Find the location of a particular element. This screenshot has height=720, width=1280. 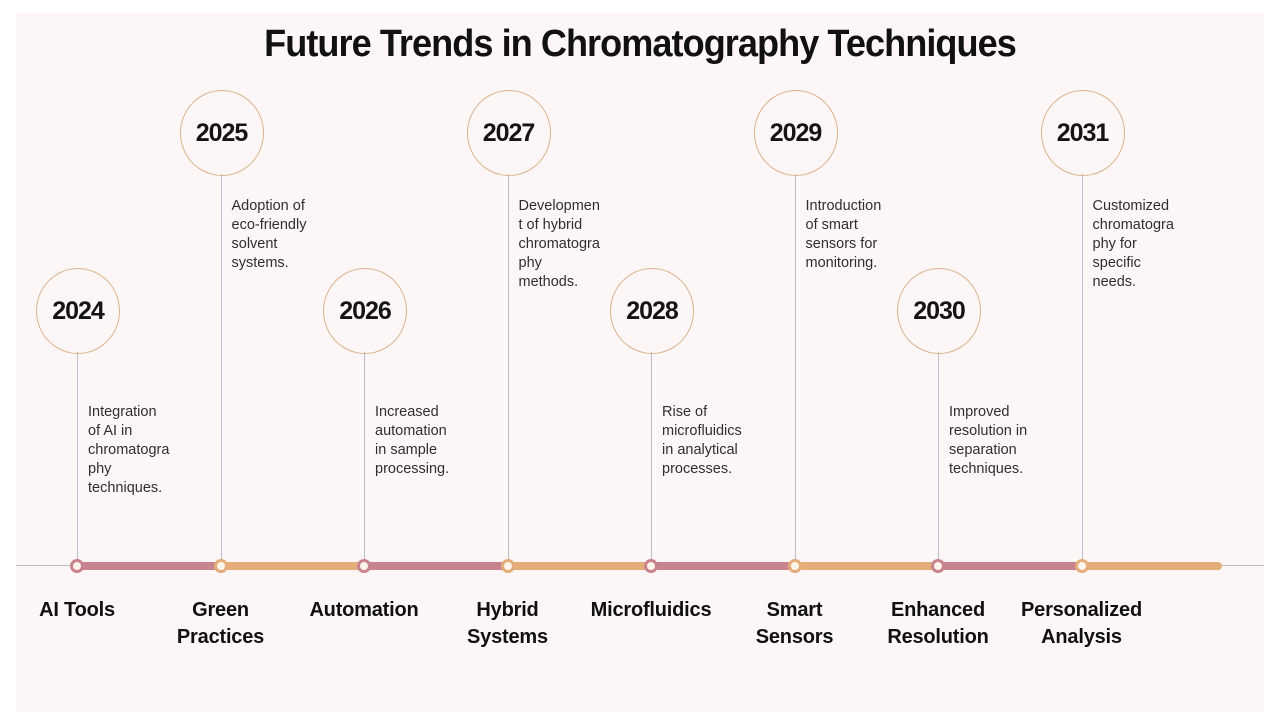

year-text: 2028 is located at coordinates (652, 310).